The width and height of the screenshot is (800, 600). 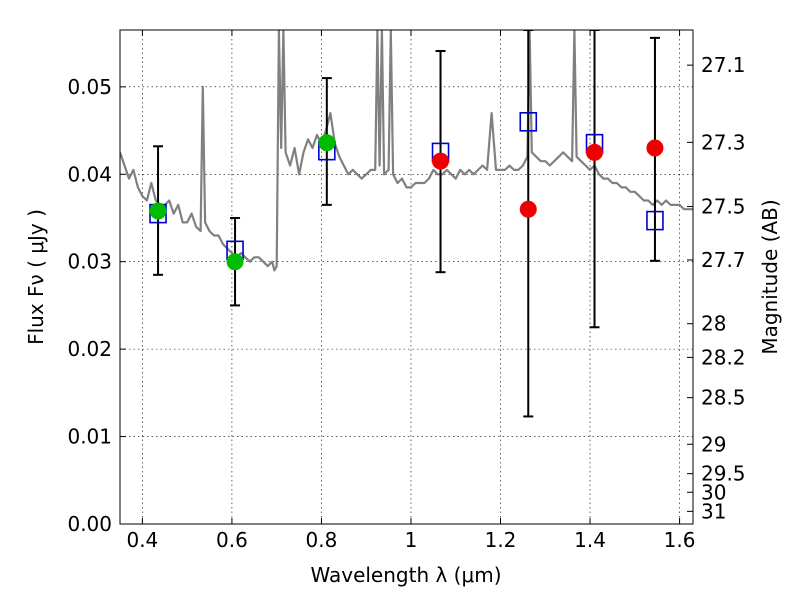 What do you see at coordinates (713, 444) in the screenshot?
I see `right-tick-label: 29` at bounding box center [713, 444].